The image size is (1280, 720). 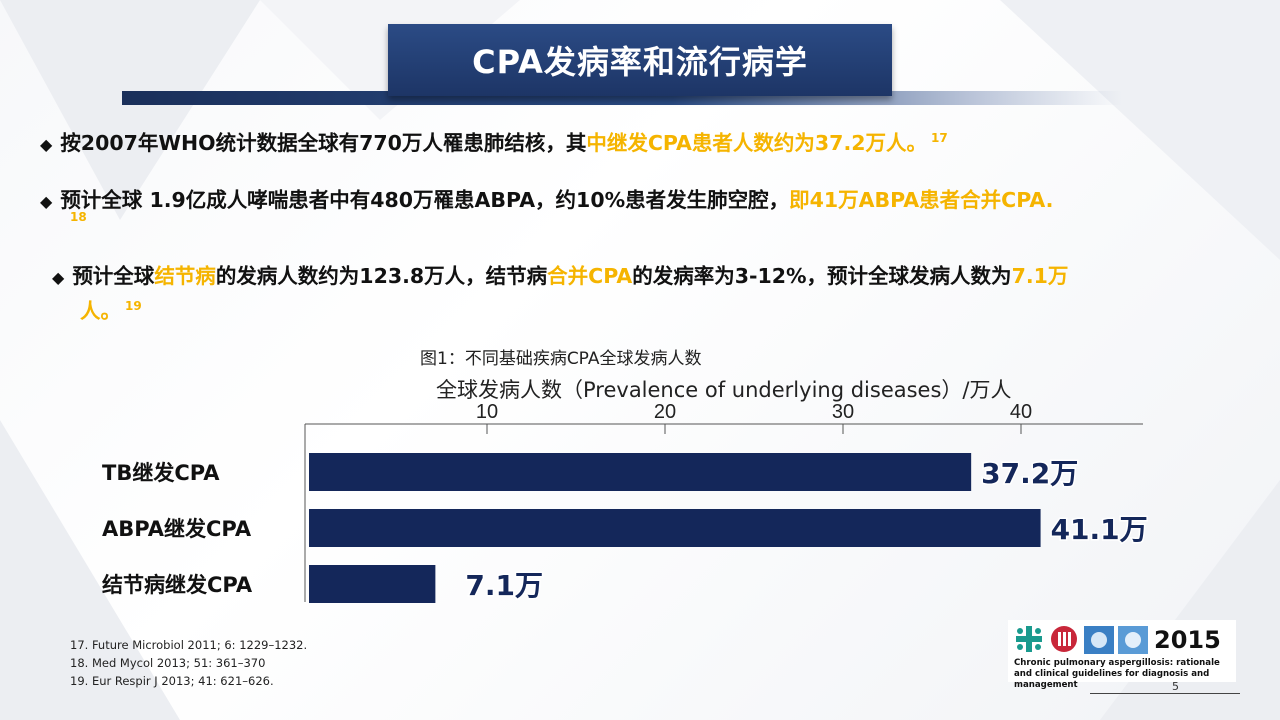 I want to click on title-banner: CPA发病率和流行病学, so click(x=640, y=60).